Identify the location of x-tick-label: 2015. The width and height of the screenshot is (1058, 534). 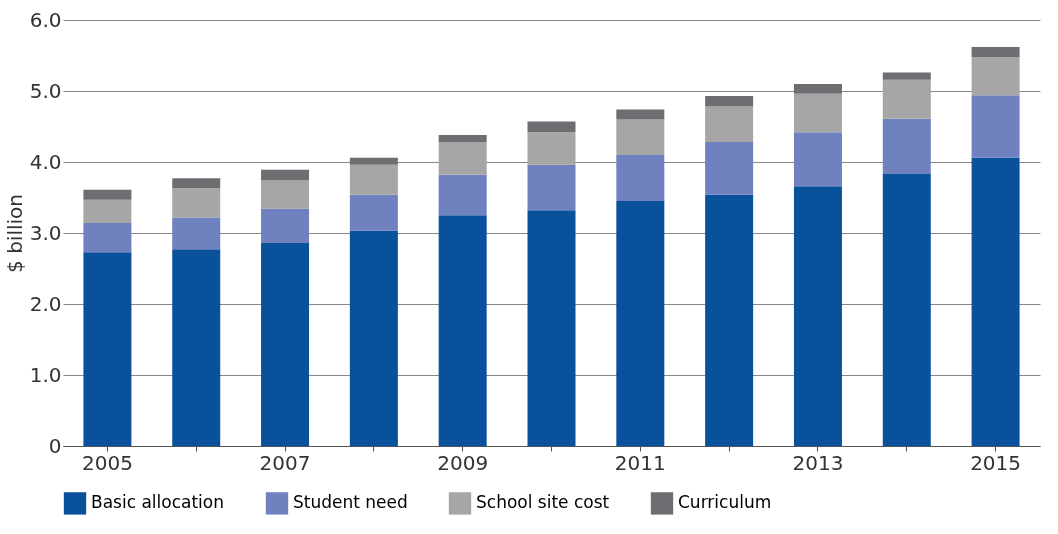
(996, 462).